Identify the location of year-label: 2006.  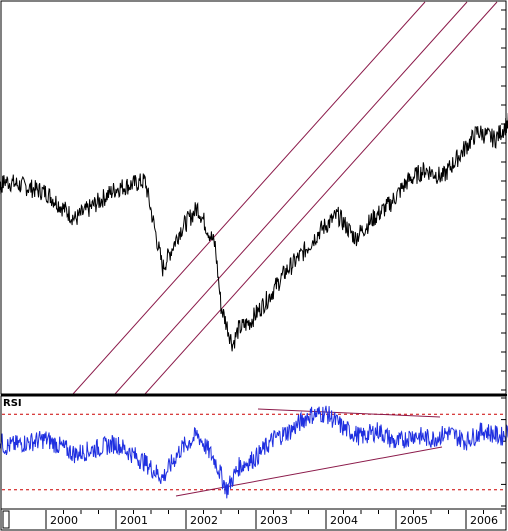
(484, 520).